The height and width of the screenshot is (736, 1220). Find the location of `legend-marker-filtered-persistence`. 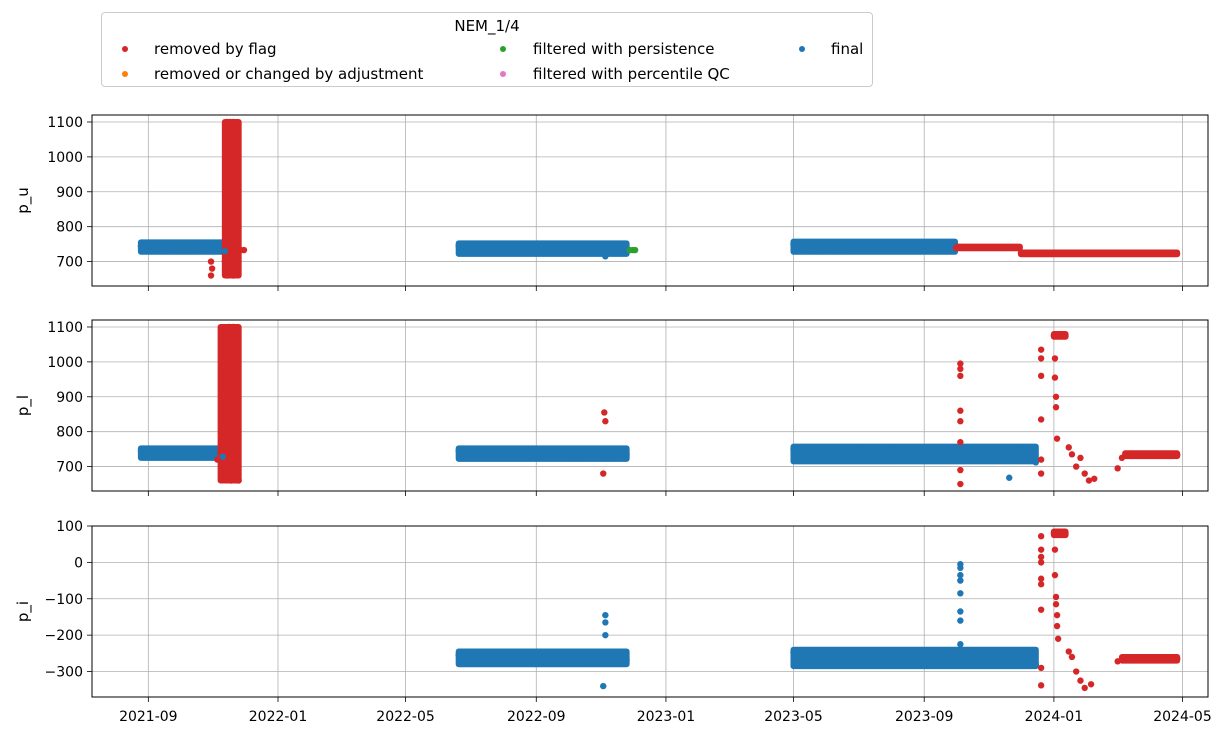

legend-marker-filtered-persistence is located at coordinates (503, 49).